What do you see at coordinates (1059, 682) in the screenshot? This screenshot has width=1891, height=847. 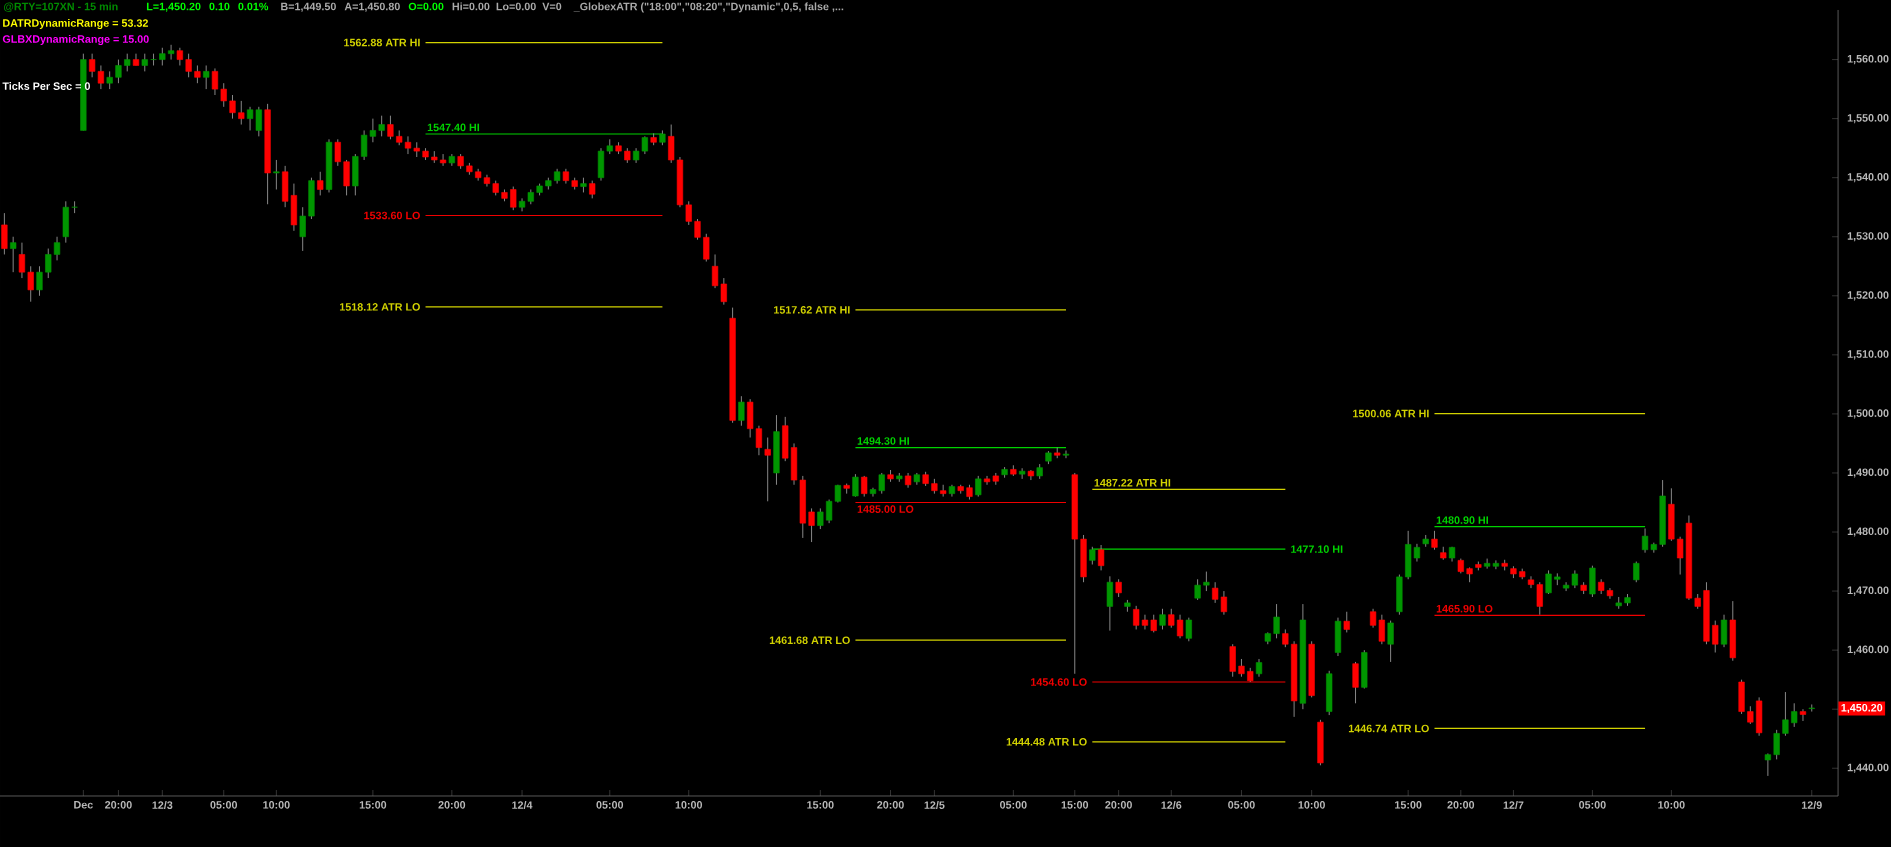 I see `series-label: 1454.60 LO` at bounding box center [1059, 682].